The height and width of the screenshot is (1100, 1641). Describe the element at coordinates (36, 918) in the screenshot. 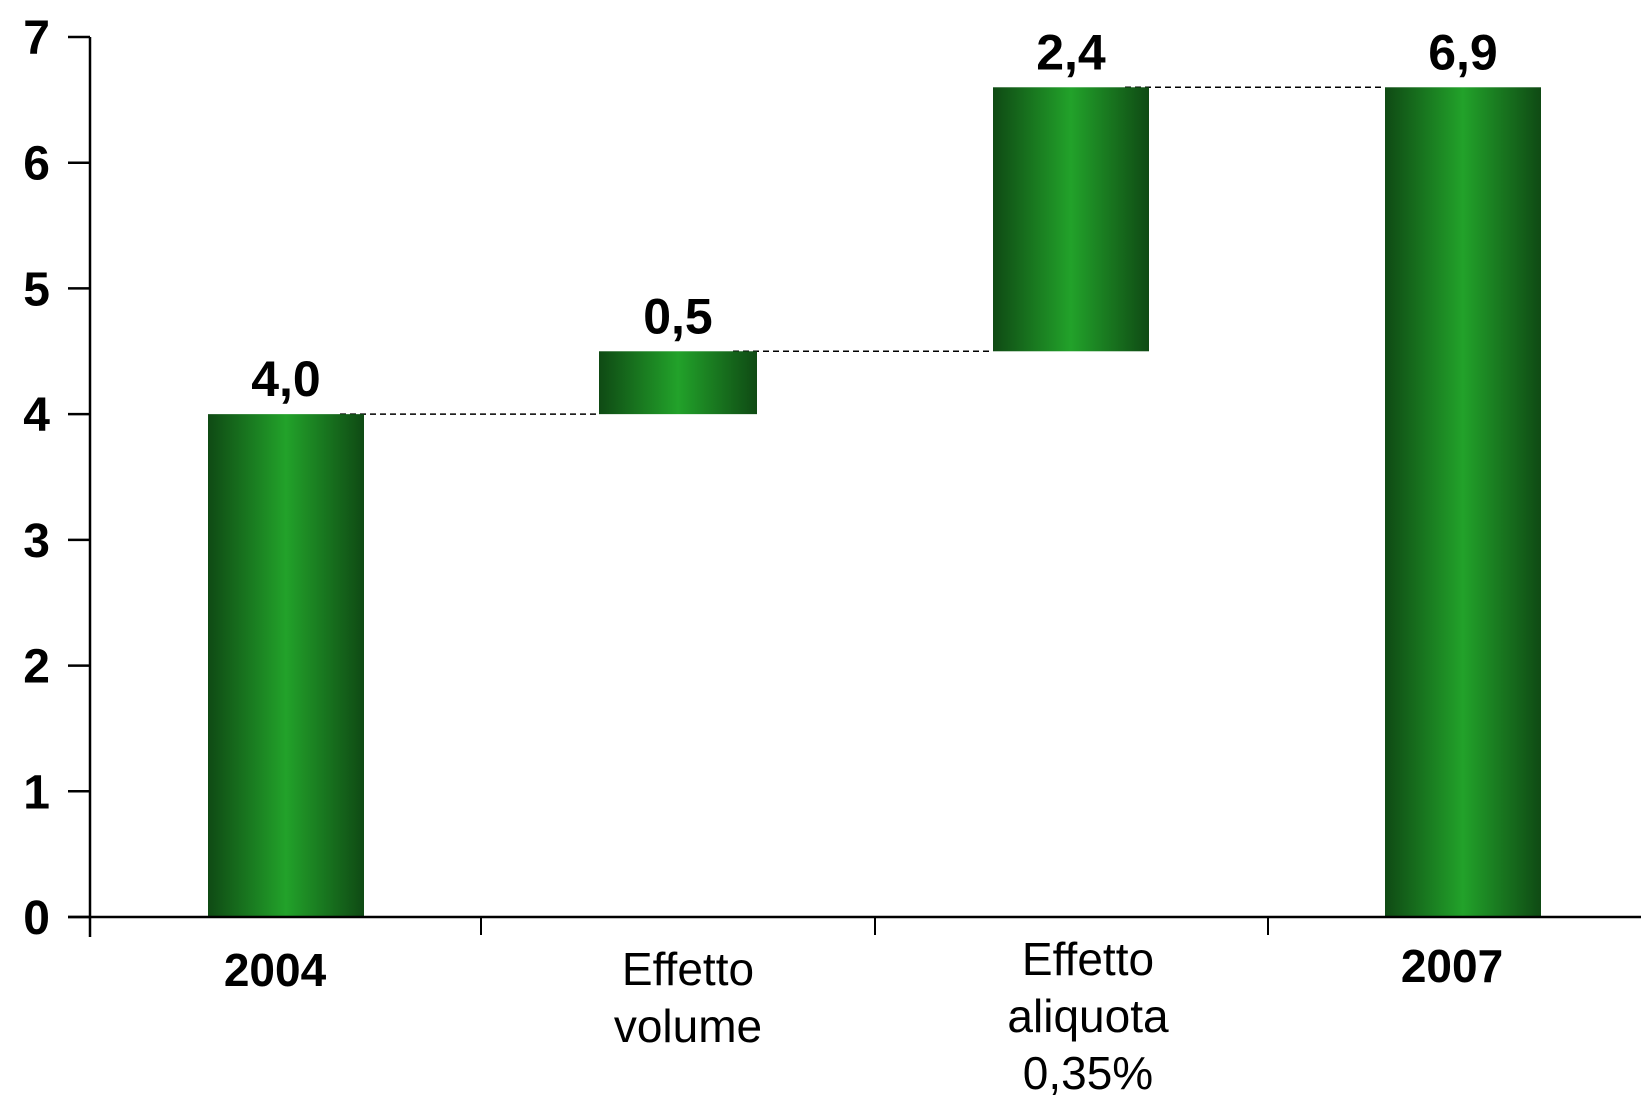

I see `y-tick-label: 0` at that location.